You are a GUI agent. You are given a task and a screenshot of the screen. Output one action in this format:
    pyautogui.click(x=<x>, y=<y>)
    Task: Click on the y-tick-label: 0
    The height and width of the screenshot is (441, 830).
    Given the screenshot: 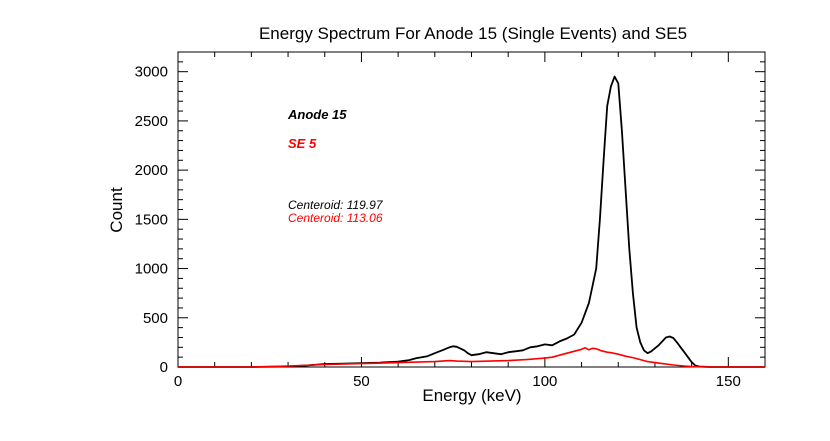 What is the action you would take?
    pyautogui.click(x=164, y=367)
    